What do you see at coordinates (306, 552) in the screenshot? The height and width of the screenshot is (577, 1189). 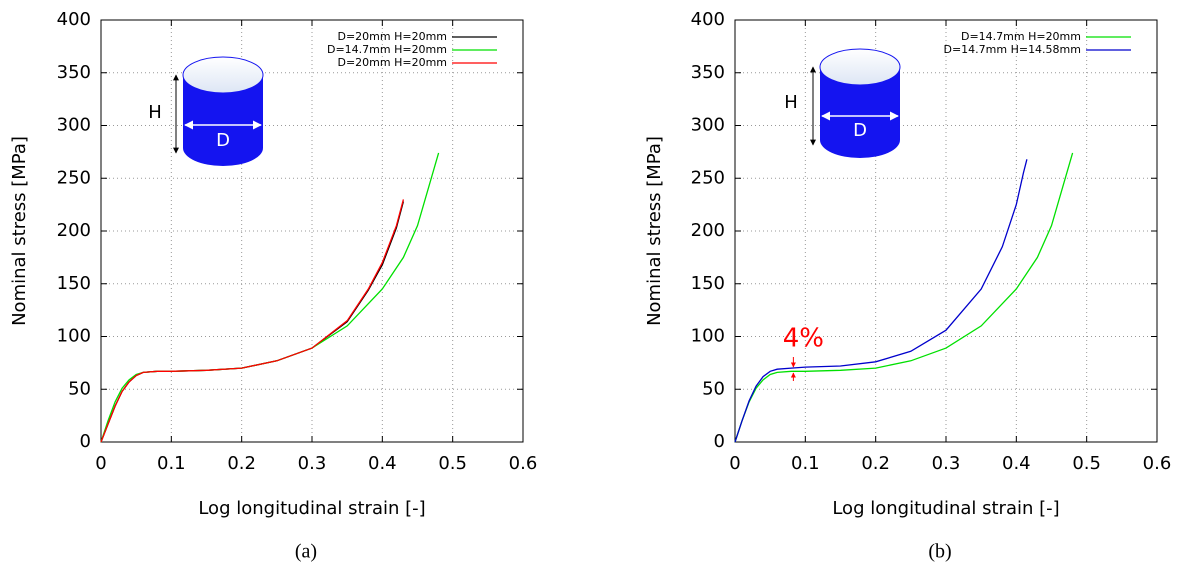 I see `caption: (a)` at bounding box center [306, 552].